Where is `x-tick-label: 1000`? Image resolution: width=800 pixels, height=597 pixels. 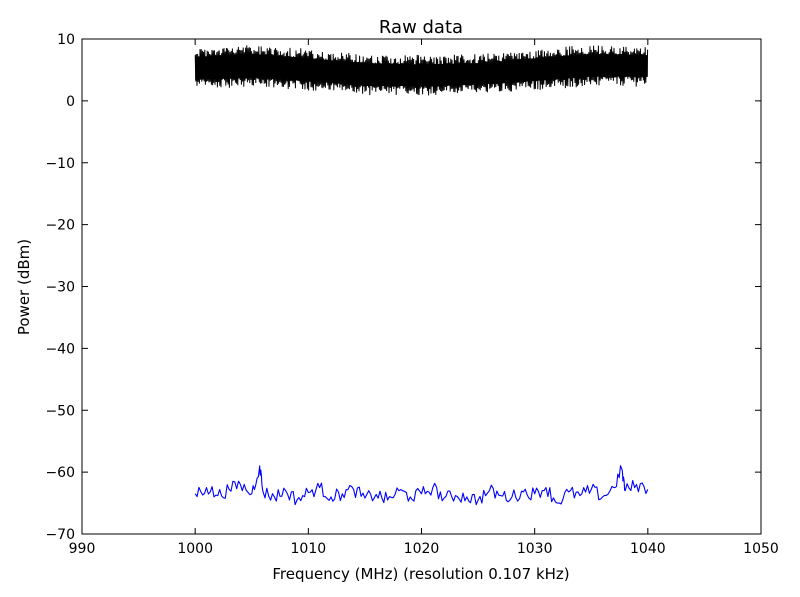
x-tick-label: 1000 is located at coordinates (195, 549).